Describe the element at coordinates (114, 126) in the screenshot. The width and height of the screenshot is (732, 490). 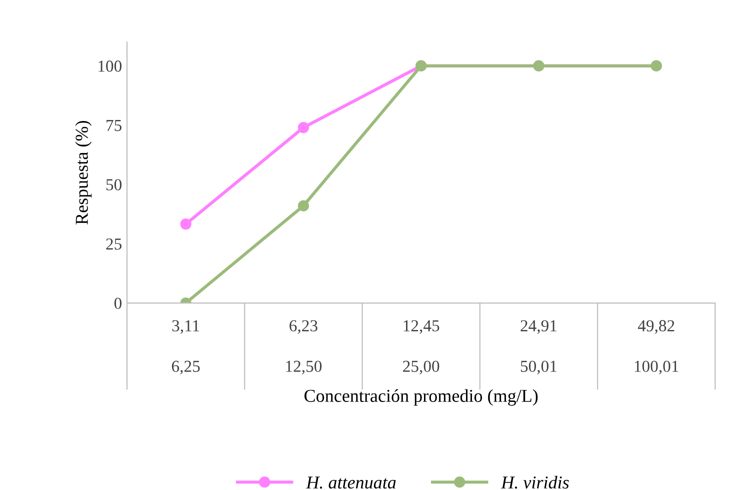
I see `y-tick-label: 75` at that location.